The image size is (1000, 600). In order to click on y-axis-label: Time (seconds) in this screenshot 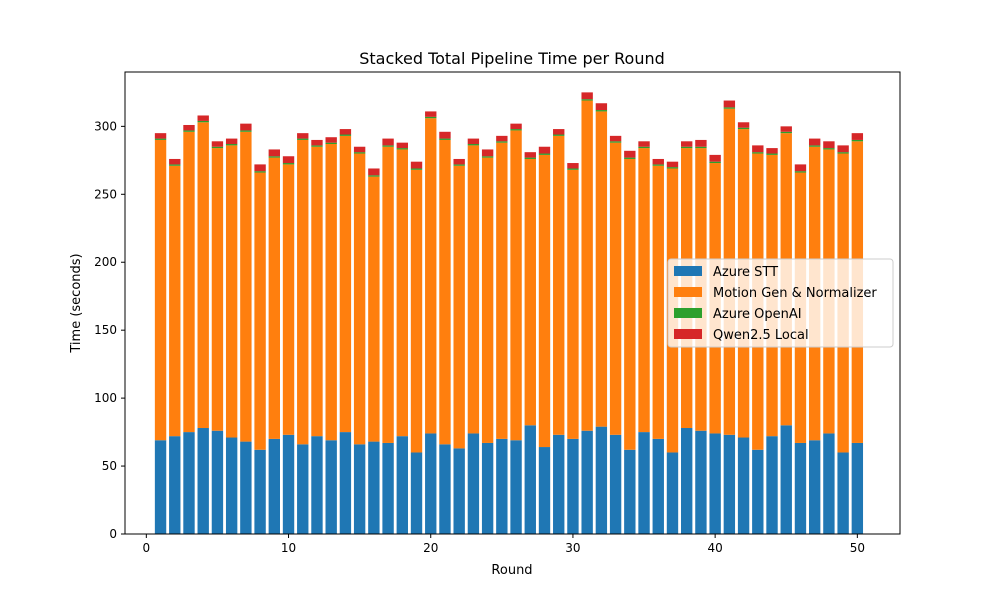, I will do `click(76, 303)`.